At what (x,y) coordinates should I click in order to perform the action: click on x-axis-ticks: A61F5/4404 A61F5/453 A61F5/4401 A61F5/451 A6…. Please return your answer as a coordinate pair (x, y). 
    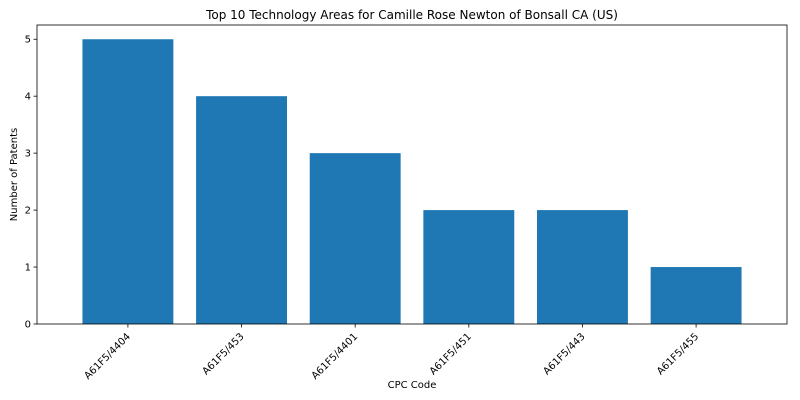
    Looking at the image, I should click on (391, 353).